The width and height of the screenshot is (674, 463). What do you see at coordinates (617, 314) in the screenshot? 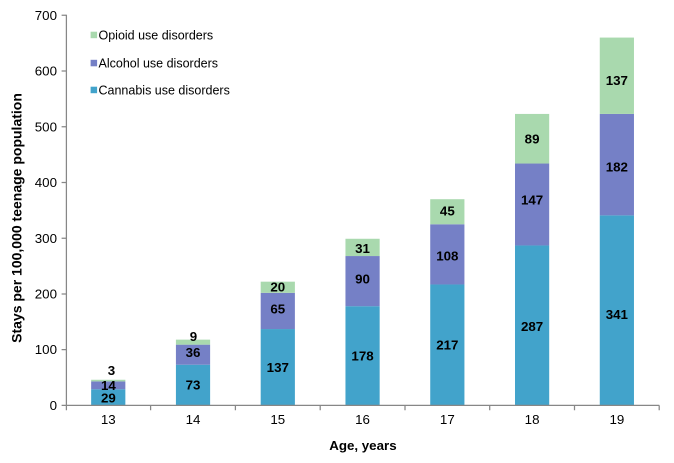
I see `svg-text: 341` at bounding box center [617, 314].